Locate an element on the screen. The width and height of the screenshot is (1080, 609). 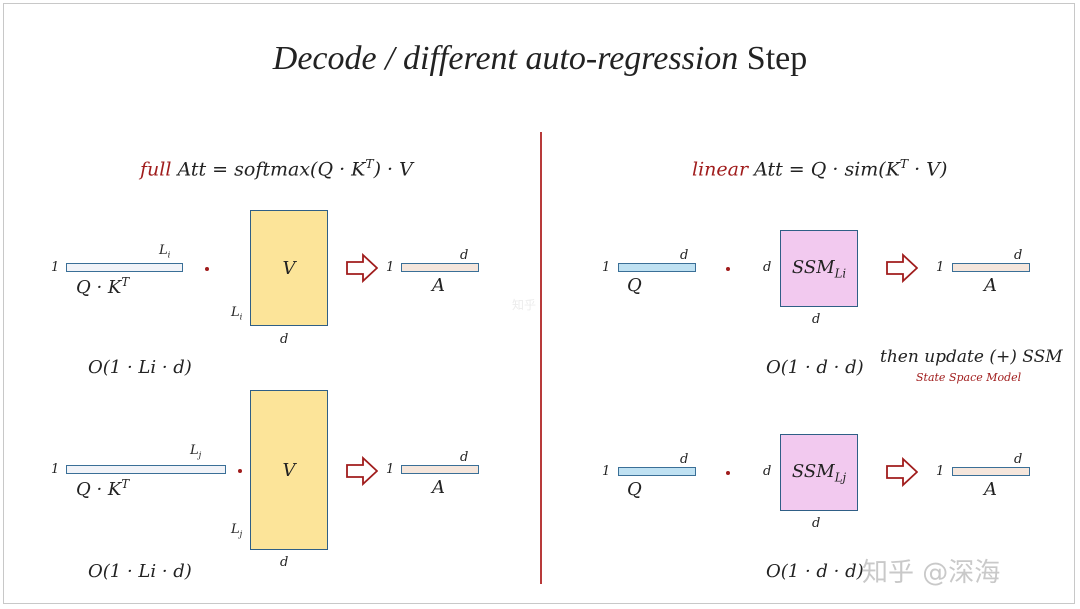
qk-length-label: Li is located at coordinates (165, 251).